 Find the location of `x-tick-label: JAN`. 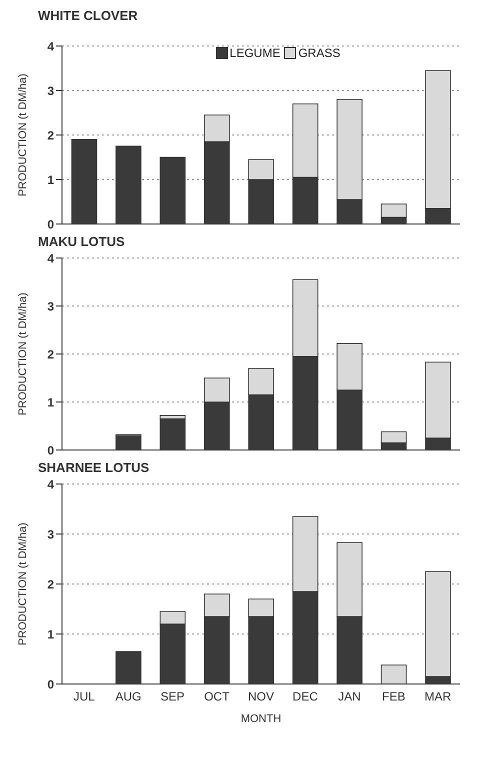

x-tick-label: JAN is located at coordinates (349, 697).